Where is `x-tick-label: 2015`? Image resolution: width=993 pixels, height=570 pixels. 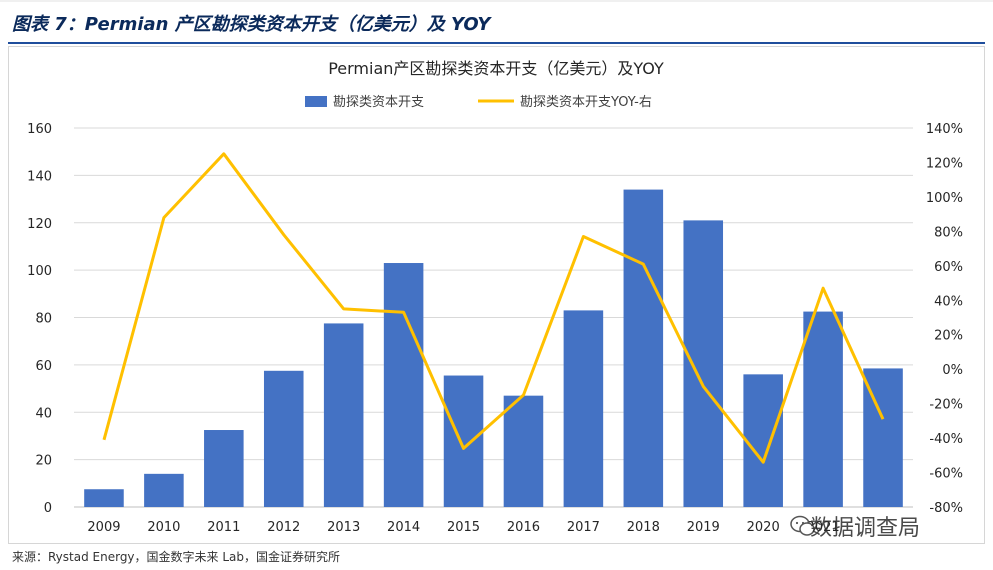 x-tick-label: 2015 is located at coordinates (463, 527).